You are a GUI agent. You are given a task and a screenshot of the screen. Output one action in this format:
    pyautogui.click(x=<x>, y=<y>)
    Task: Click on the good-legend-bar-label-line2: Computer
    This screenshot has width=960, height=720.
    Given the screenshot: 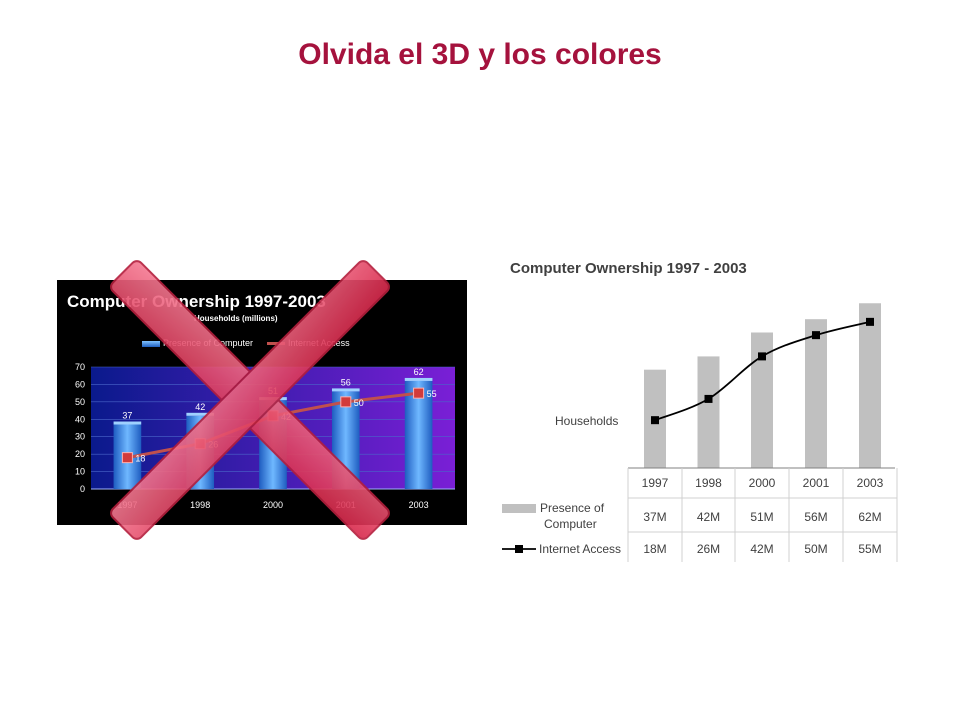 What is the action you would take?
    pyautogui.click(x=570, y=524)
    